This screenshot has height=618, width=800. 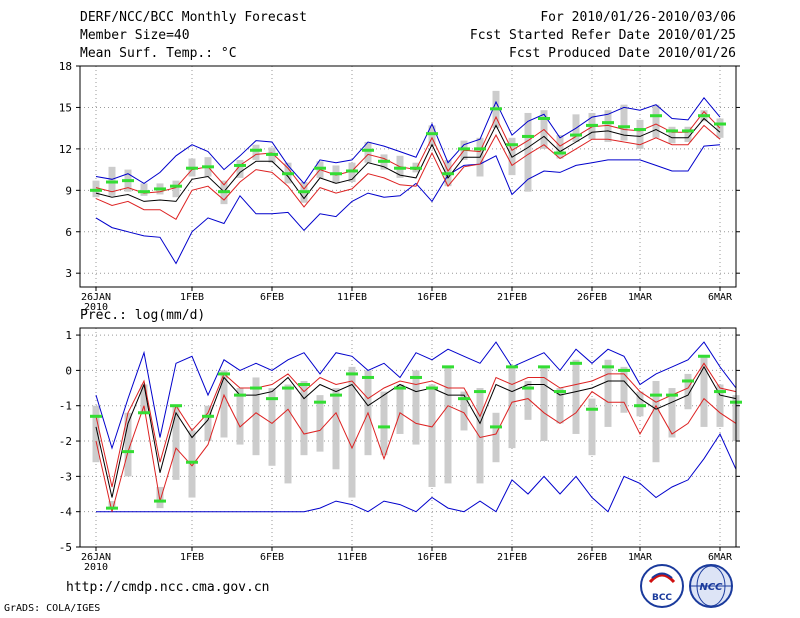 I want to click on start-date: Fcst Started Refer Date 2010/01/25, so click(x=602, y=35).